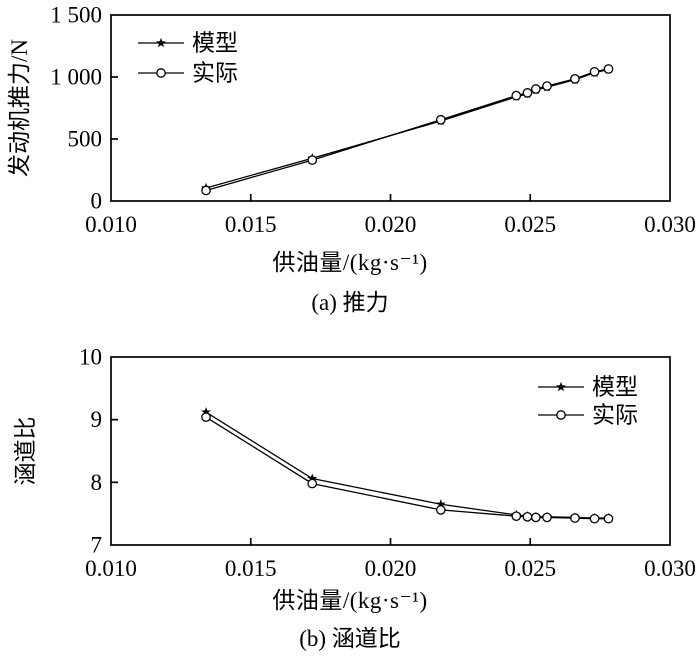 Image resolution: width=700 pixels, height=663 pixels. What do you see at coordinates (350, 302) in the screenshot?
I see `subfigure-caption-a: (a) 推力` at bounding box center [350, 302].